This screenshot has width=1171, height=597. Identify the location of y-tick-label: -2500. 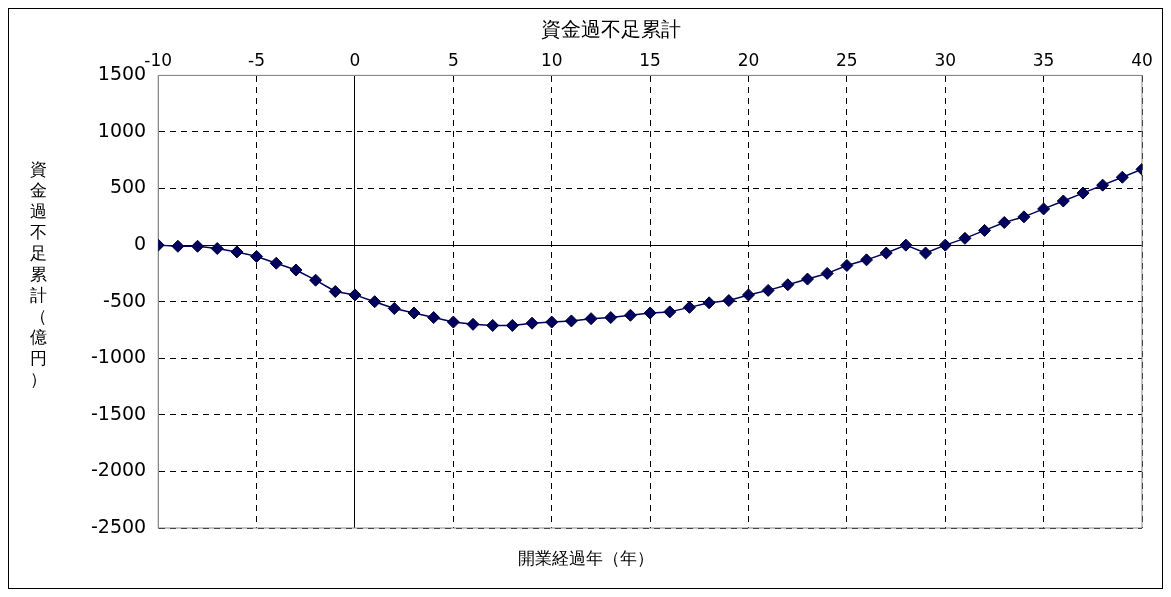
(118, 525).